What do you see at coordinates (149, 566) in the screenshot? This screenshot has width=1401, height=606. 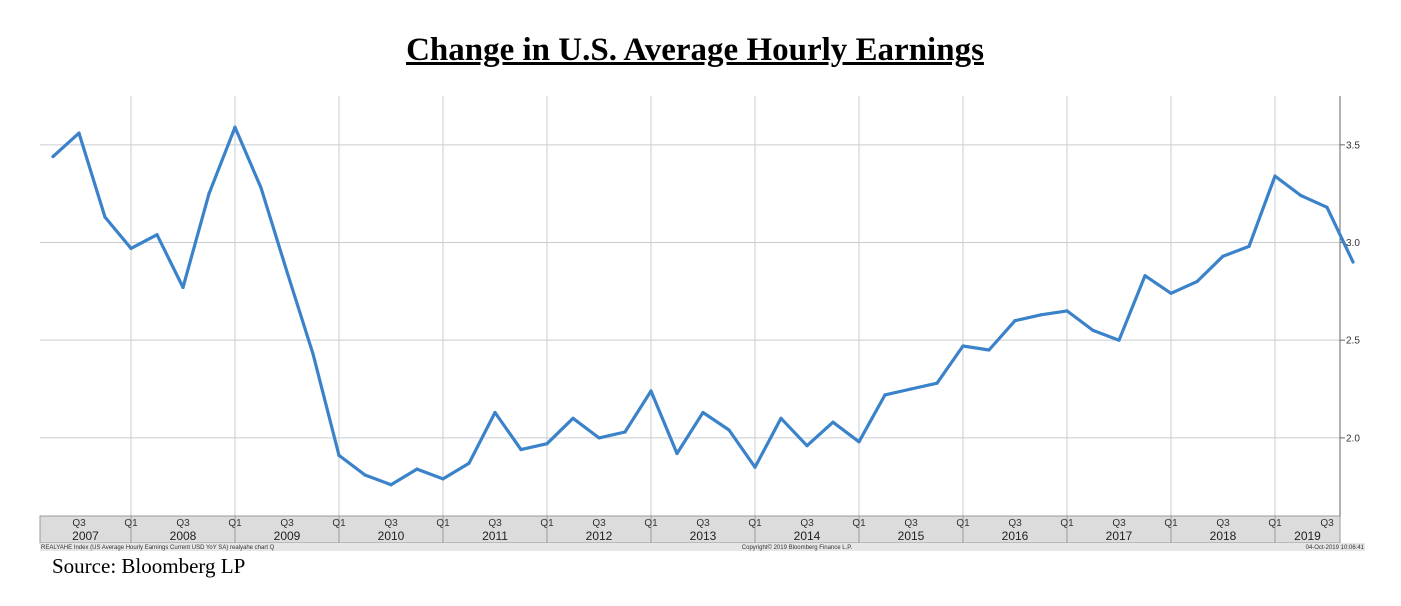 I see `source-note: Source: Bloomberg LP` at bounding box center [149, 566].